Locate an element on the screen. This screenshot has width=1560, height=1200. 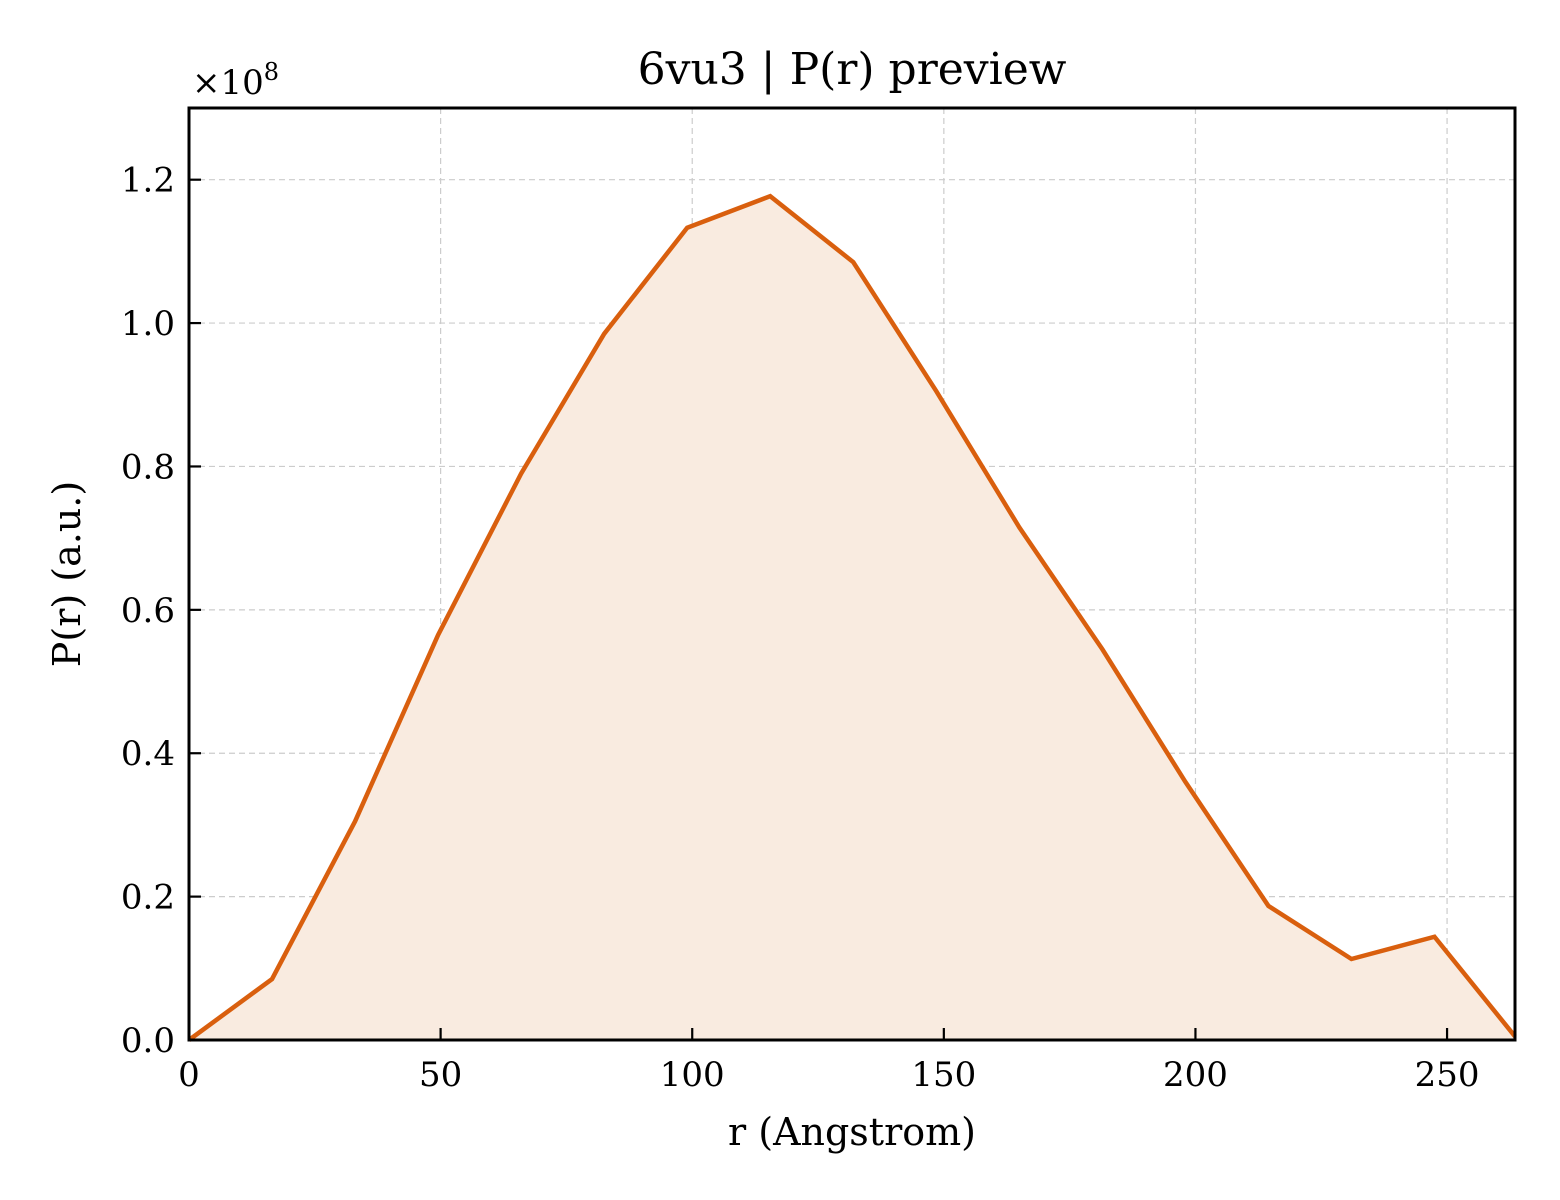
y-tick-label: 0.6 is located at coordinates (148, 611).